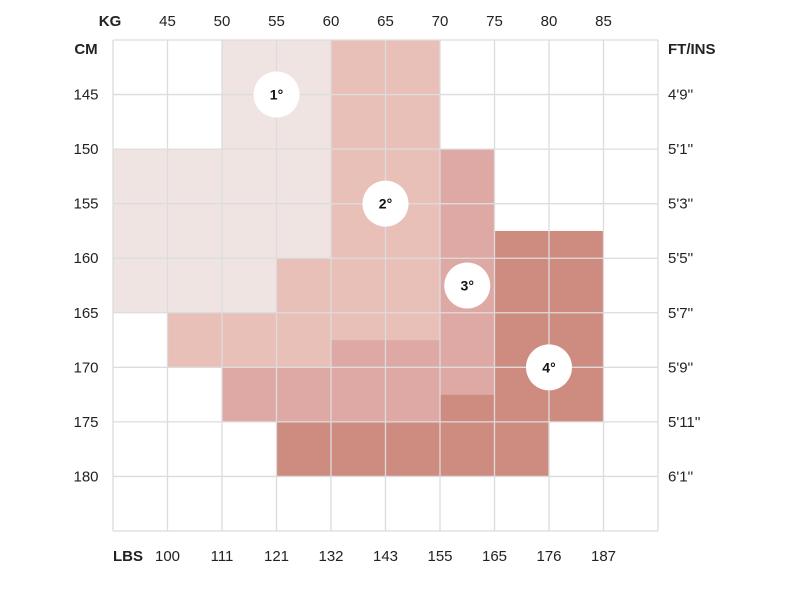 This screenshot has height=605, width=790. I want to click on cm-tick-label: 150, so click(85, 149).